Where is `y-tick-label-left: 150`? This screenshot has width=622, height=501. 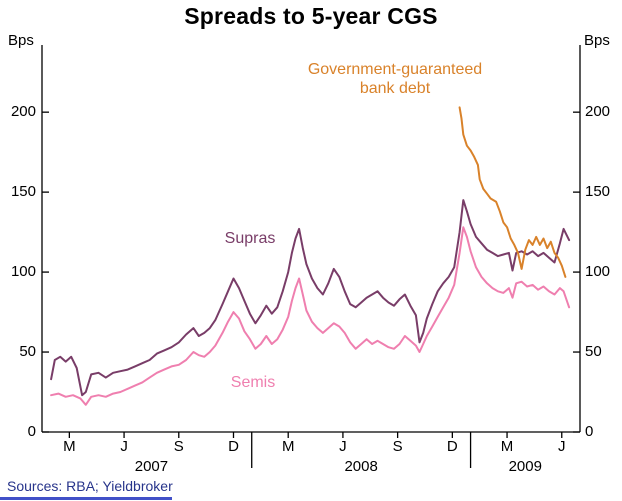
y-tick-label-left: 150 is located at coordinates (23, 192).